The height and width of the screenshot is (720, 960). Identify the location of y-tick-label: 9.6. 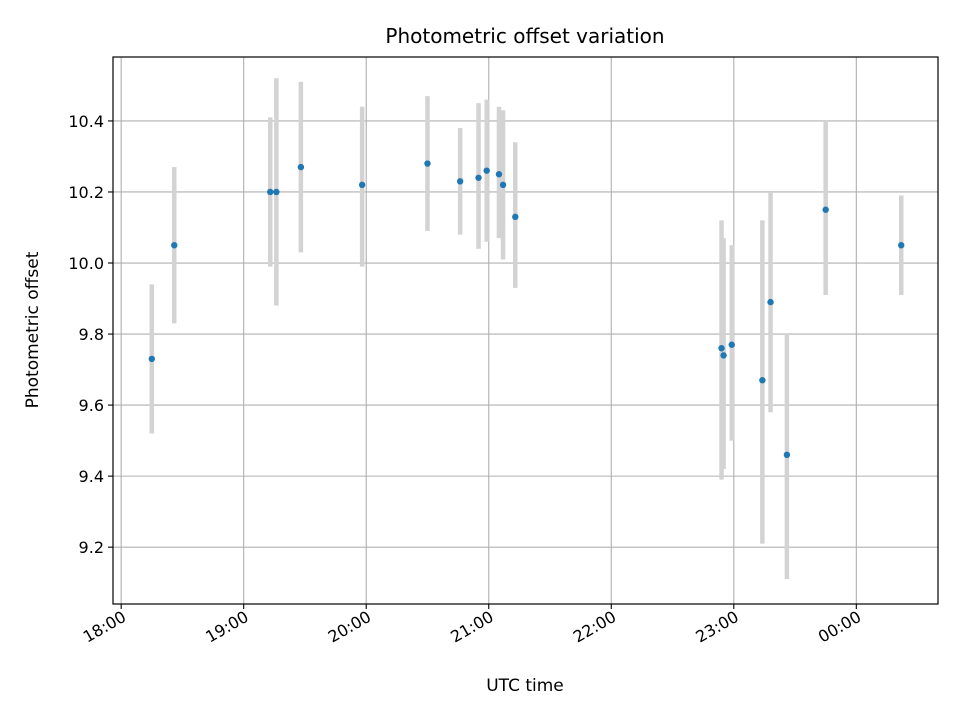
(91, 405).